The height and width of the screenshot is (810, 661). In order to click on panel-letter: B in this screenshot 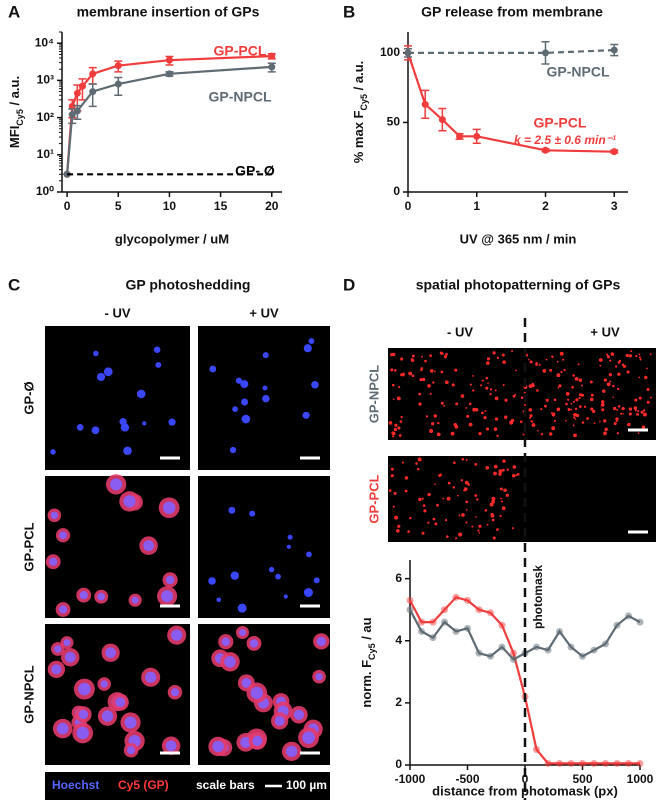, I will do `click(349, 11)`.